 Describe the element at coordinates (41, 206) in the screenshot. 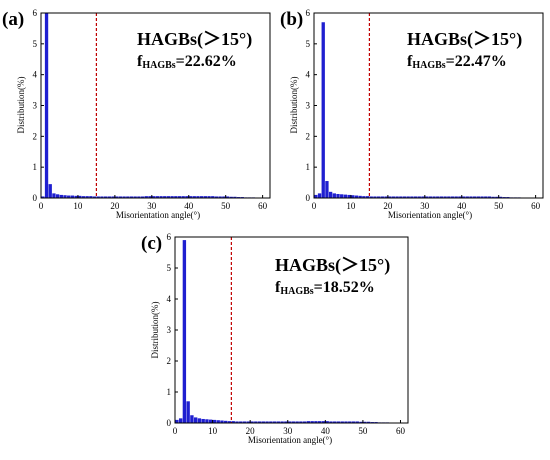

I see `x-tick-label: 0` at that location.